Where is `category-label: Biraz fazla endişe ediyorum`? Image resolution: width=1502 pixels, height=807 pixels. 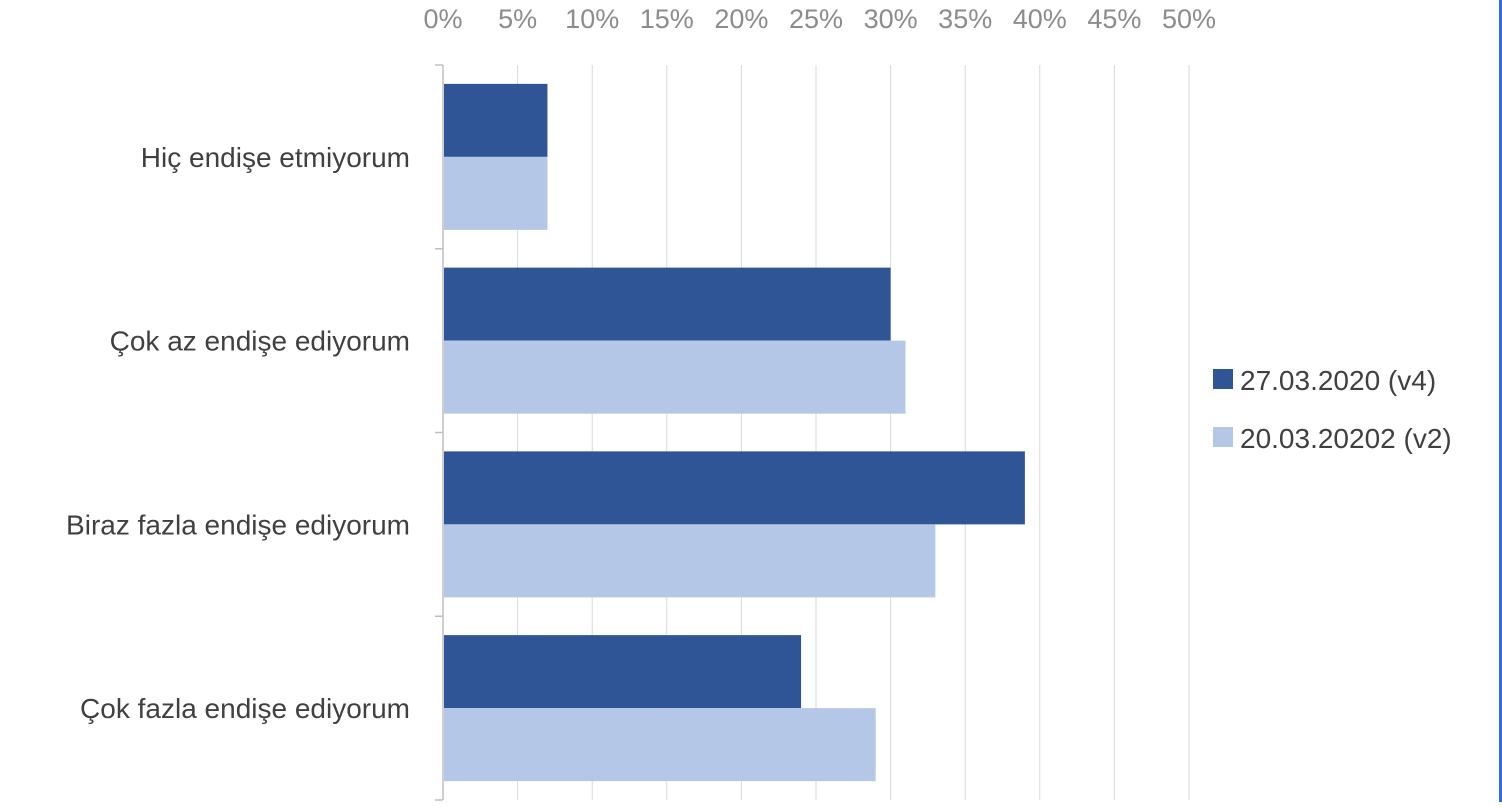 category-label: Biraz fazla endişe ediyorum is located at coordinates (238, 524).